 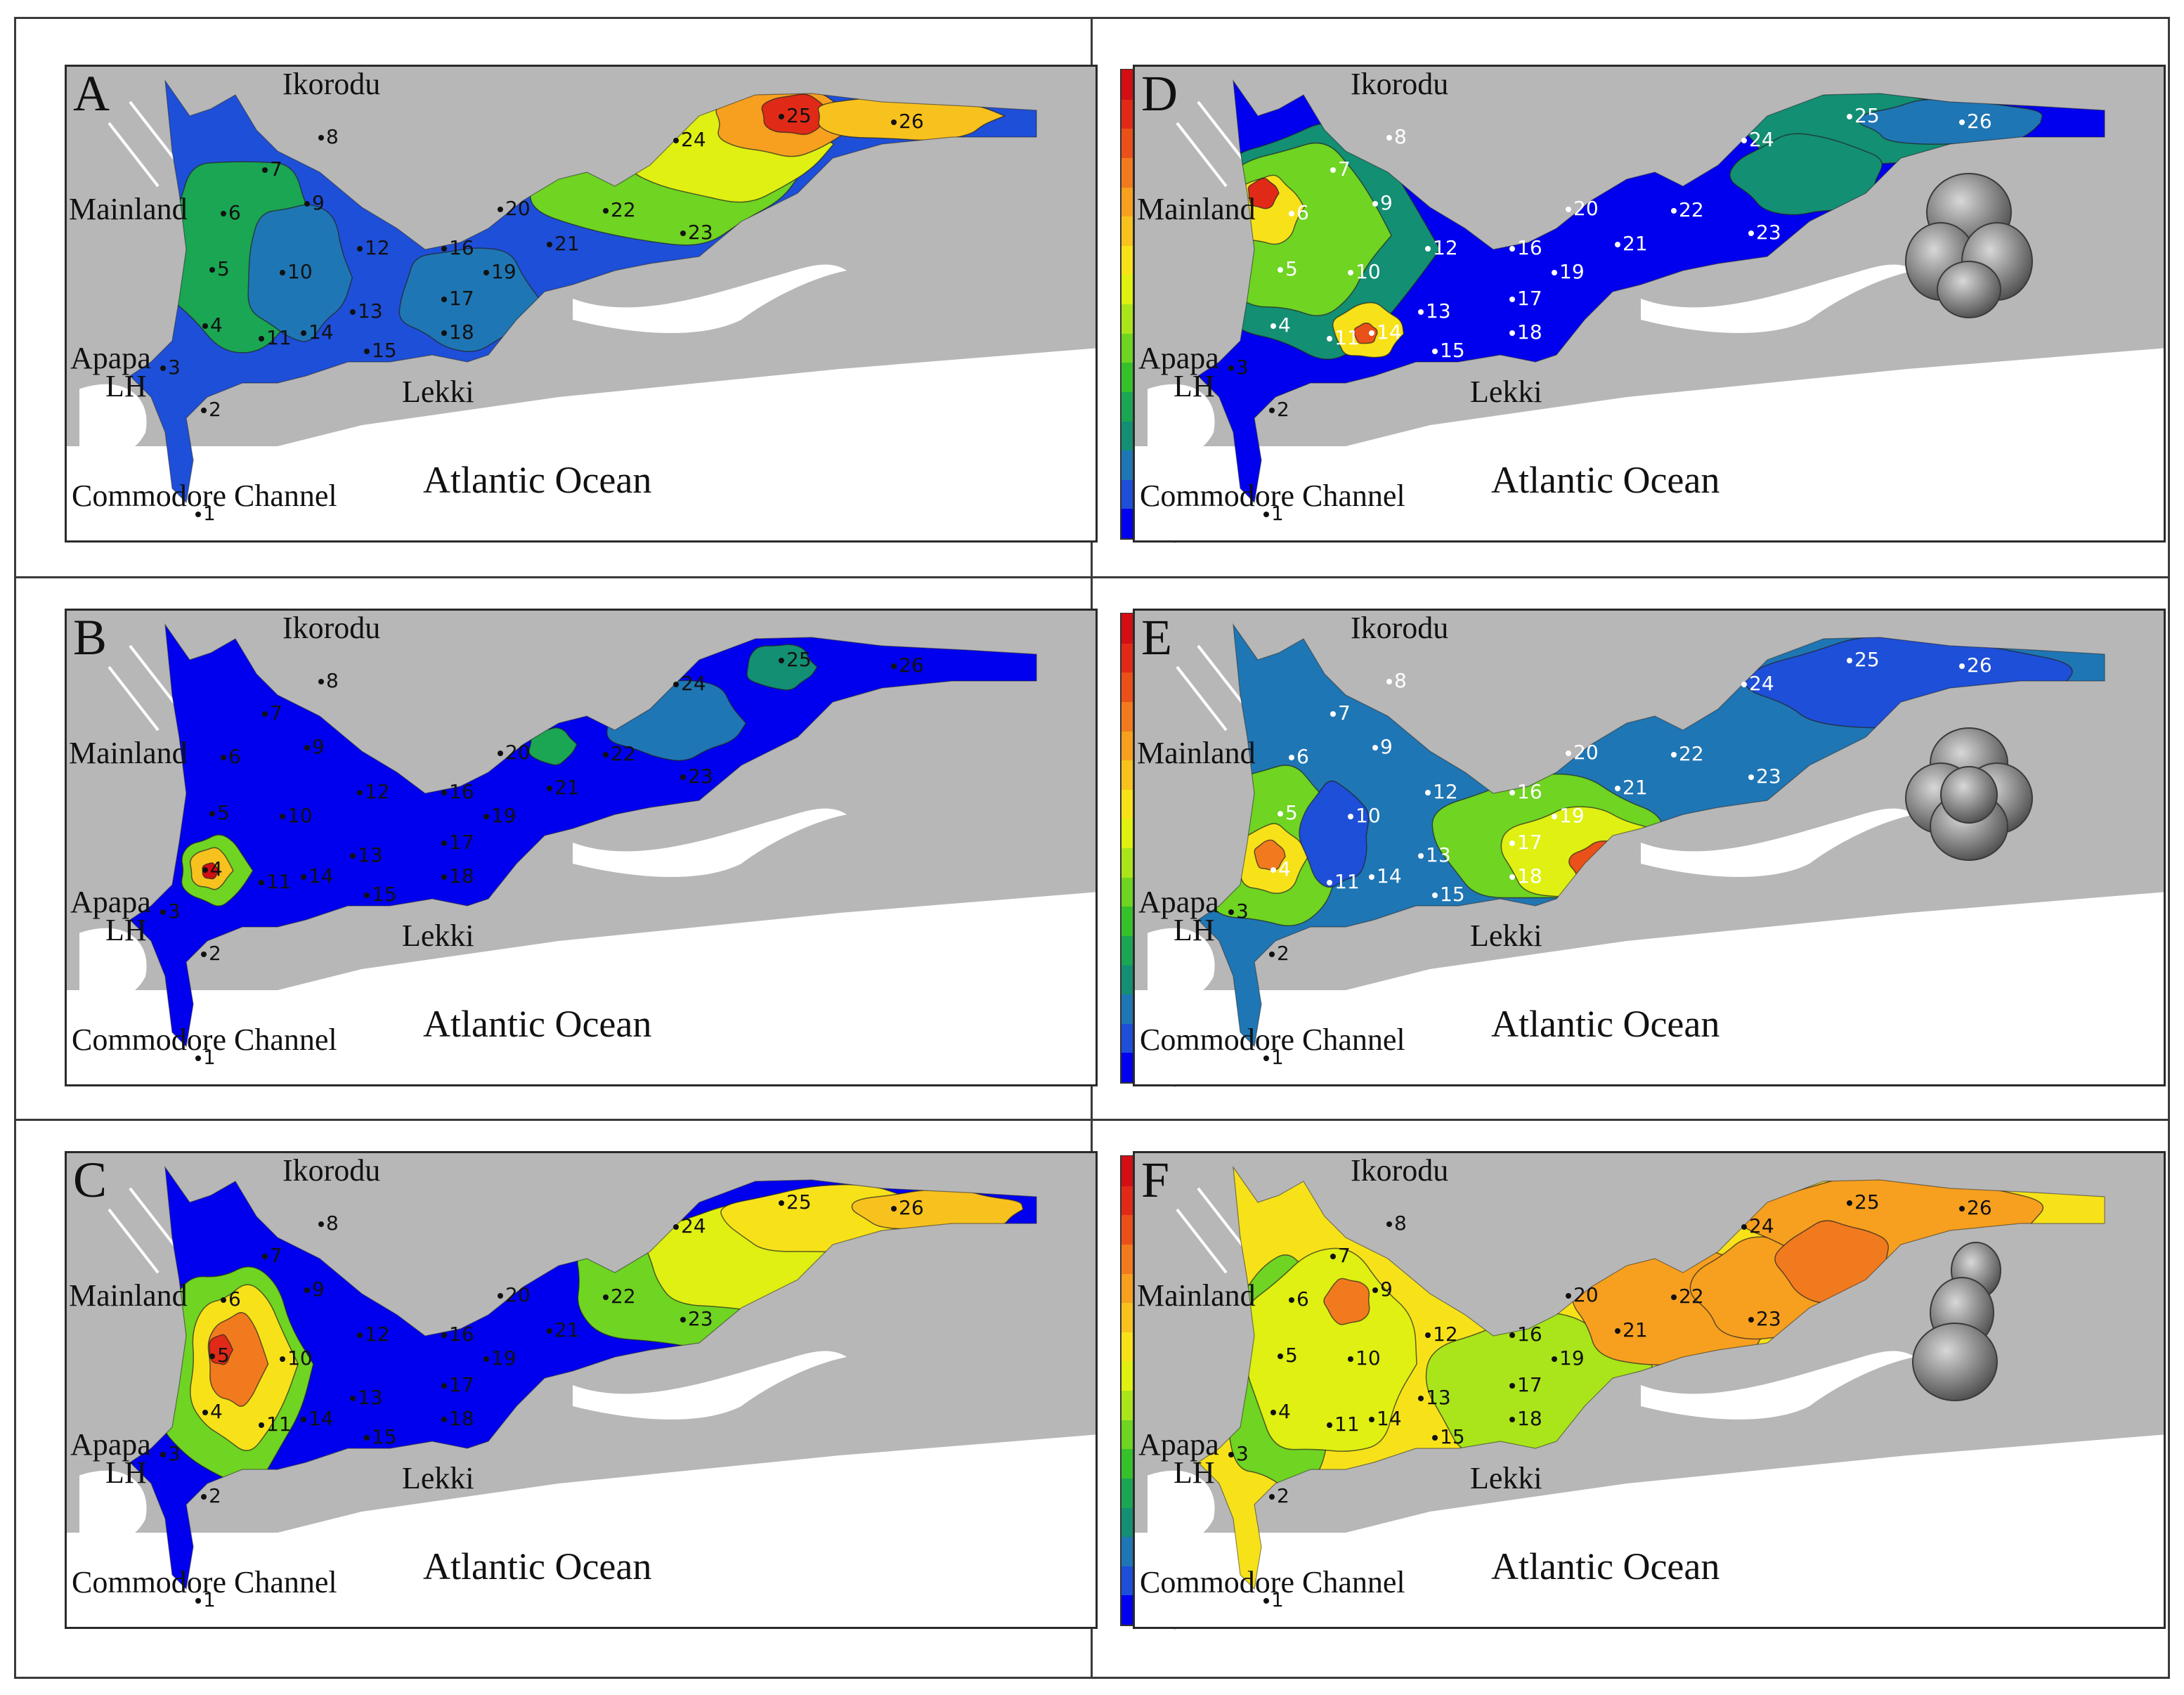 What do you see at coordinates (461, 842) in the screenshot?
I see `station-number: 17` at bounding box center [461, 842].